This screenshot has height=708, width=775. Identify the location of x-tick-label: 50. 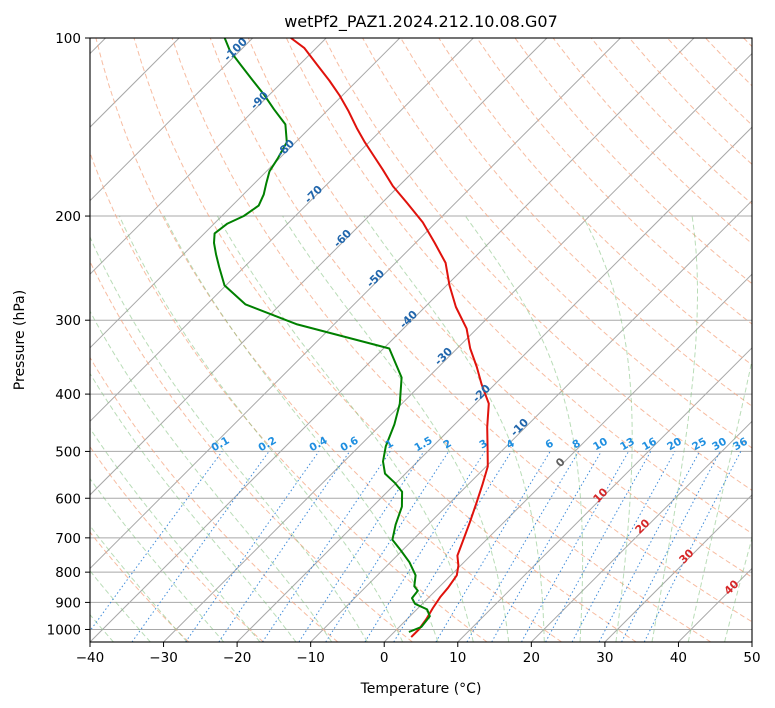
(751, 658).